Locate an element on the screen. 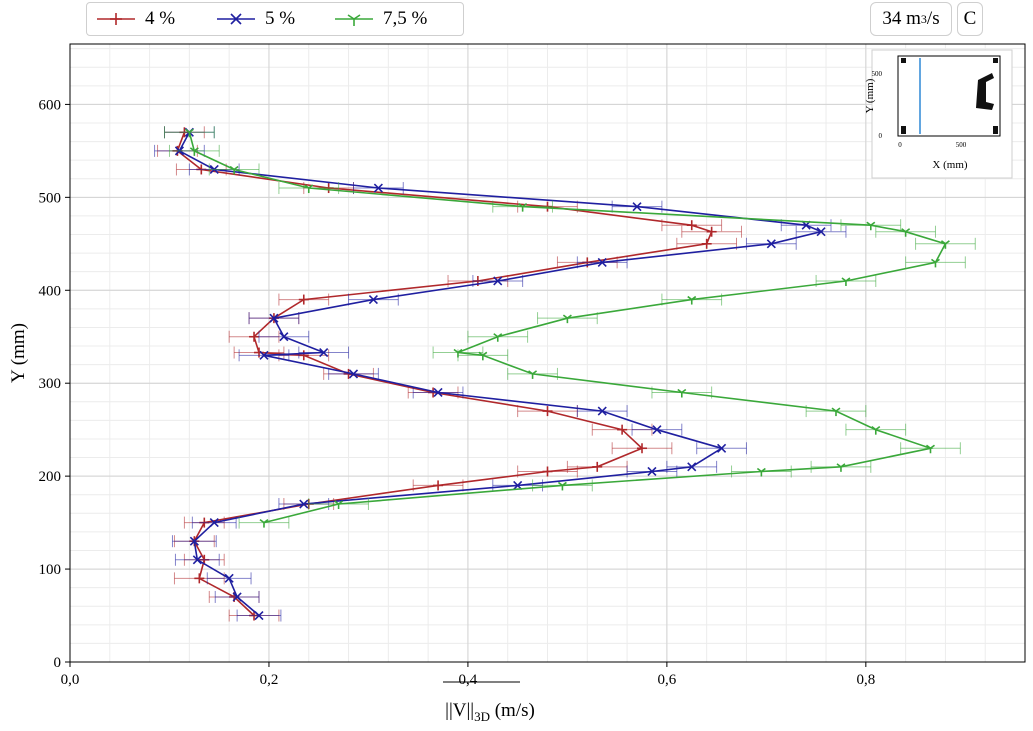 The image size is (1033, 731). legend-label-5: 5 % is located at coordinates (280, 18).